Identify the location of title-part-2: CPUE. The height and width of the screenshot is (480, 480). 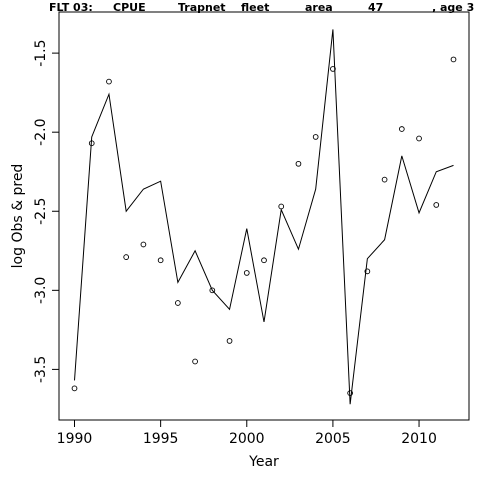
(129, 7).